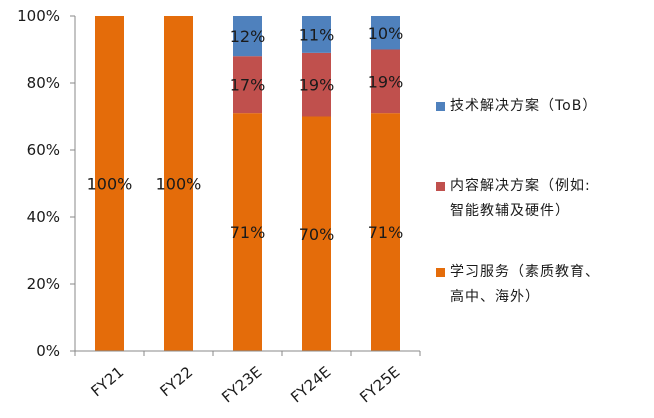 The height and width of the screenshot is (418, 654). I want to click on x-tick-label-fy24e: FY24E, so click(310, 385).